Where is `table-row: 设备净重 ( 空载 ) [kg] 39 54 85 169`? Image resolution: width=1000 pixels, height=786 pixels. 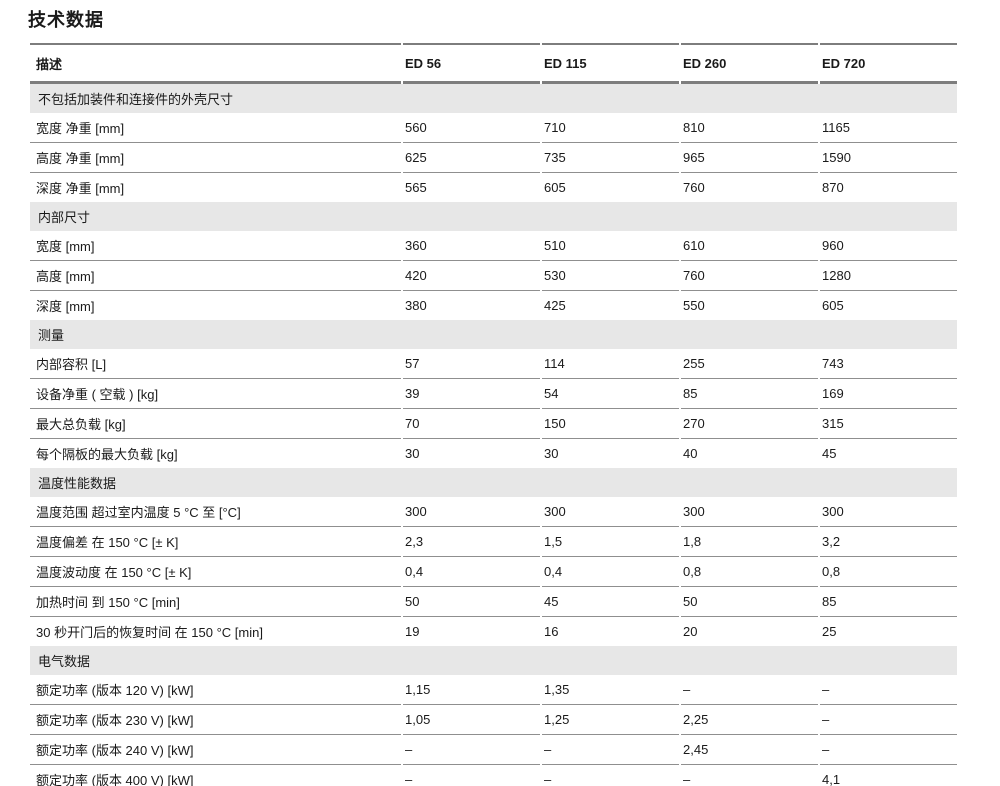 table-row: 设备净重 ( 空载 ) [kg] 39 54 85 169 is located at coordinates (493, 393).